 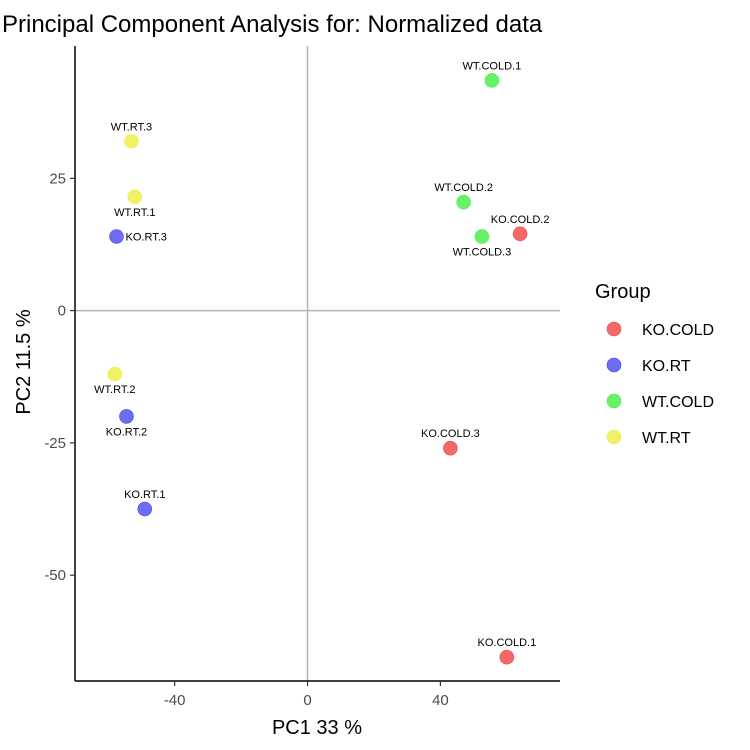 What do you see at coordinates (114, 390) in the screenshot?
I see `point-label: WT.RT.2` at bounding box center [114, 390].